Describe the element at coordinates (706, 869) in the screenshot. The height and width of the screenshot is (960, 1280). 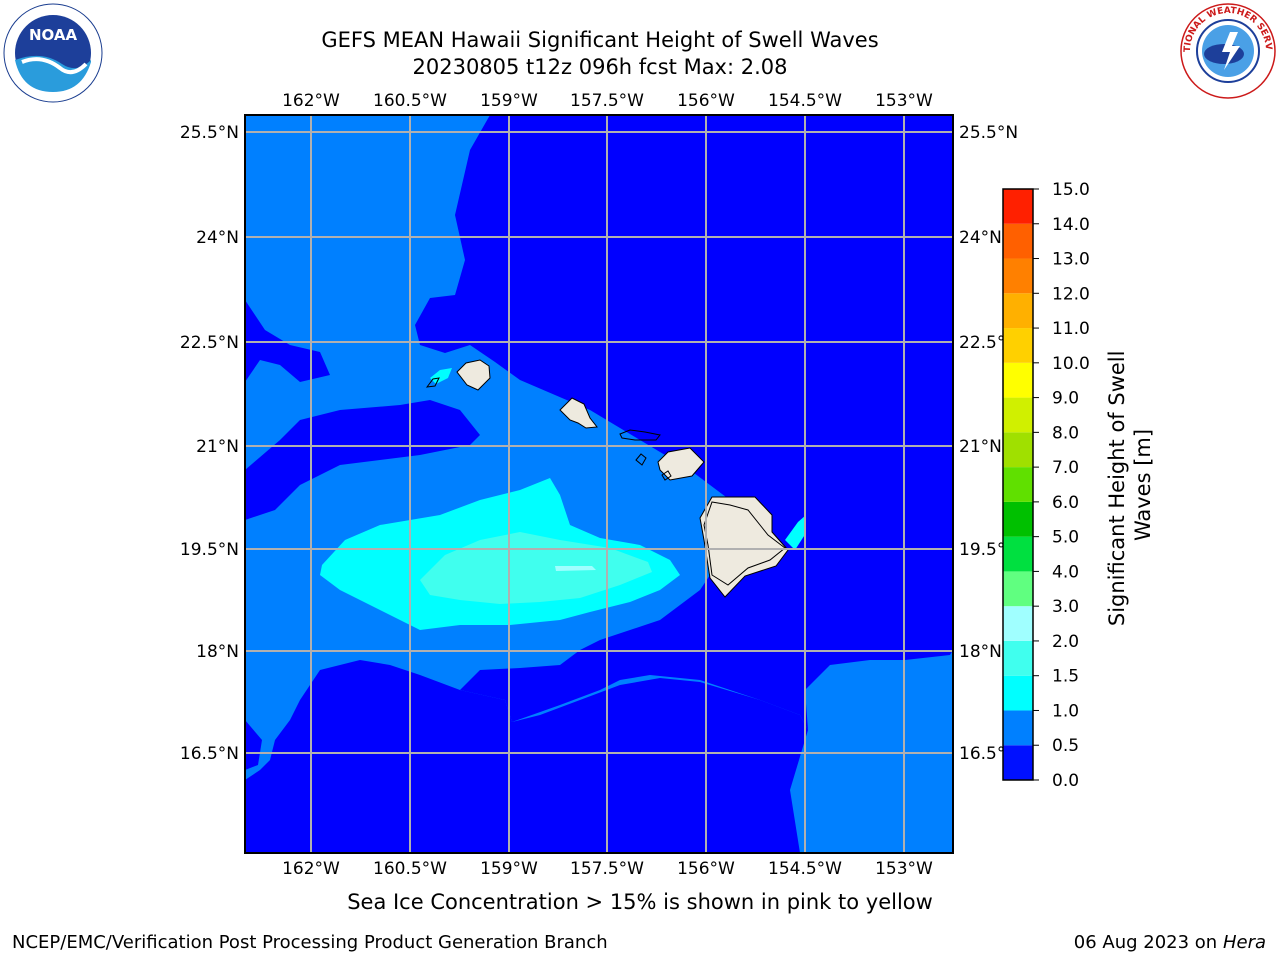
I see `bottom-lon-label: 156°W` at that location.